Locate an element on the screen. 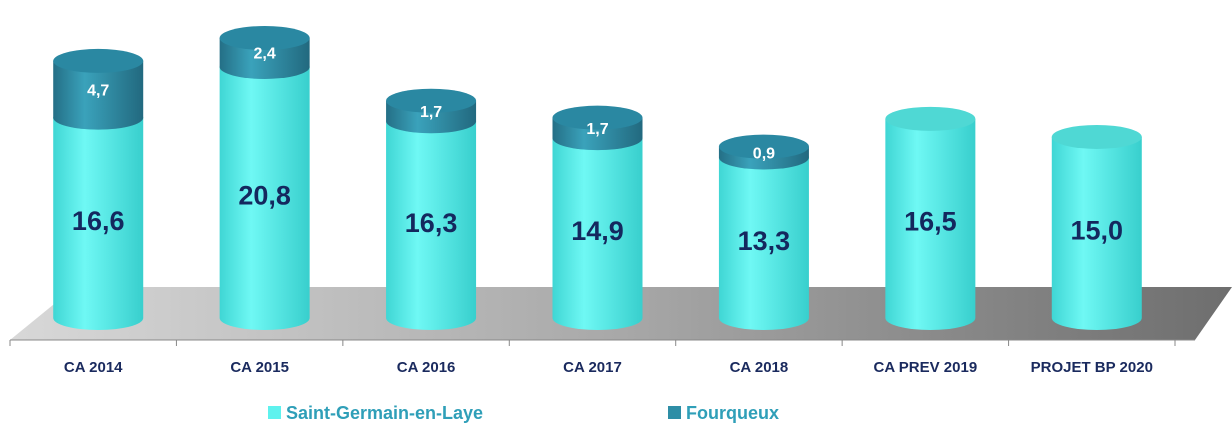 The image size is (1232, 431). x-tick-label: CA 2015 is located at coordinates (259, 367).